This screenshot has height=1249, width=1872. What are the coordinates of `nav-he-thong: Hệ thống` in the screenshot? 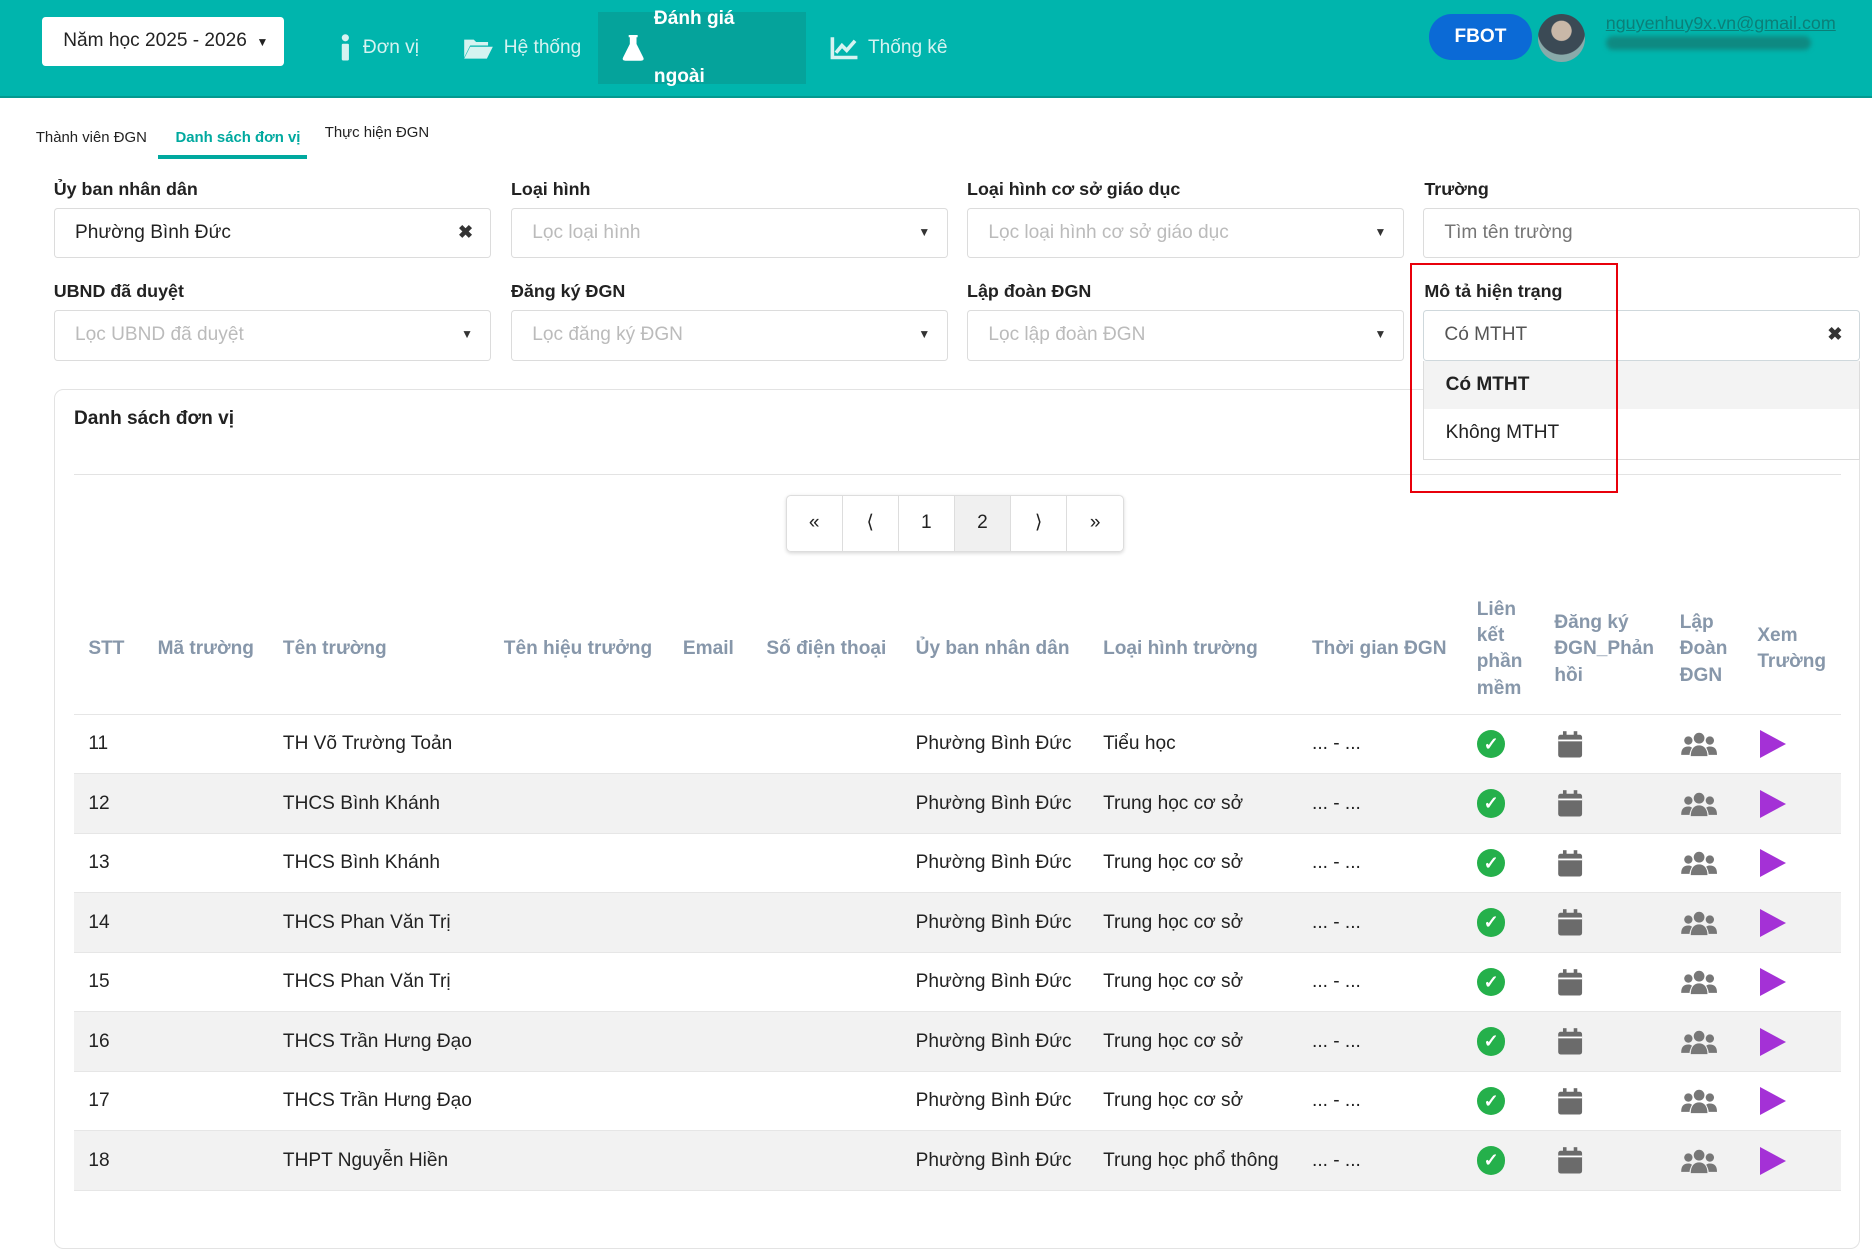 It's located at (522, 48).